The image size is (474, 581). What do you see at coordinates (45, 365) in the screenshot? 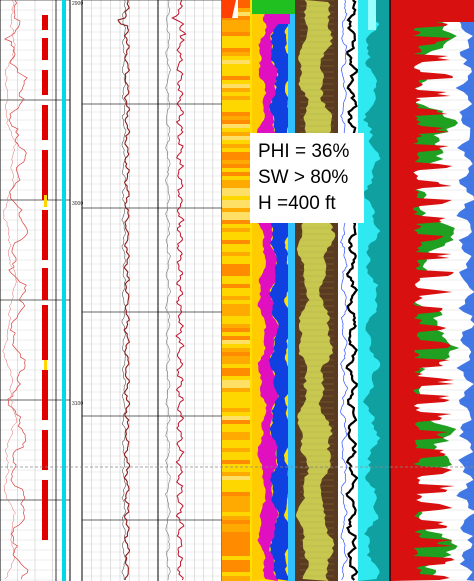
I see `flag-yellow` at bounding box center [45, 365].